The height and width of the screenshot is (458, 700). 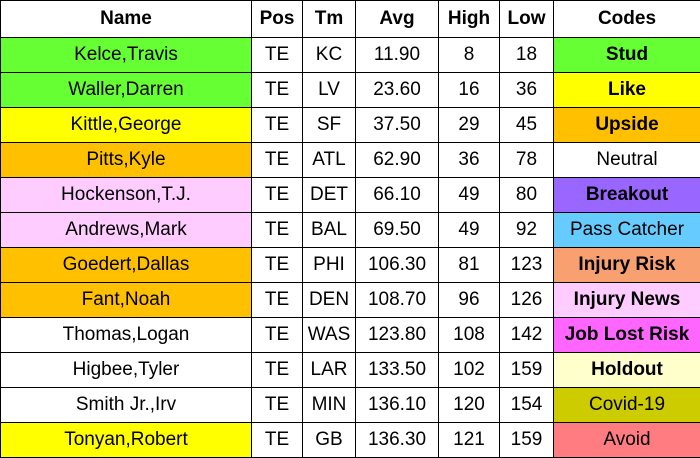 I want to click on codes-cell: Job Lost Risk, so click(x=627, y=335).